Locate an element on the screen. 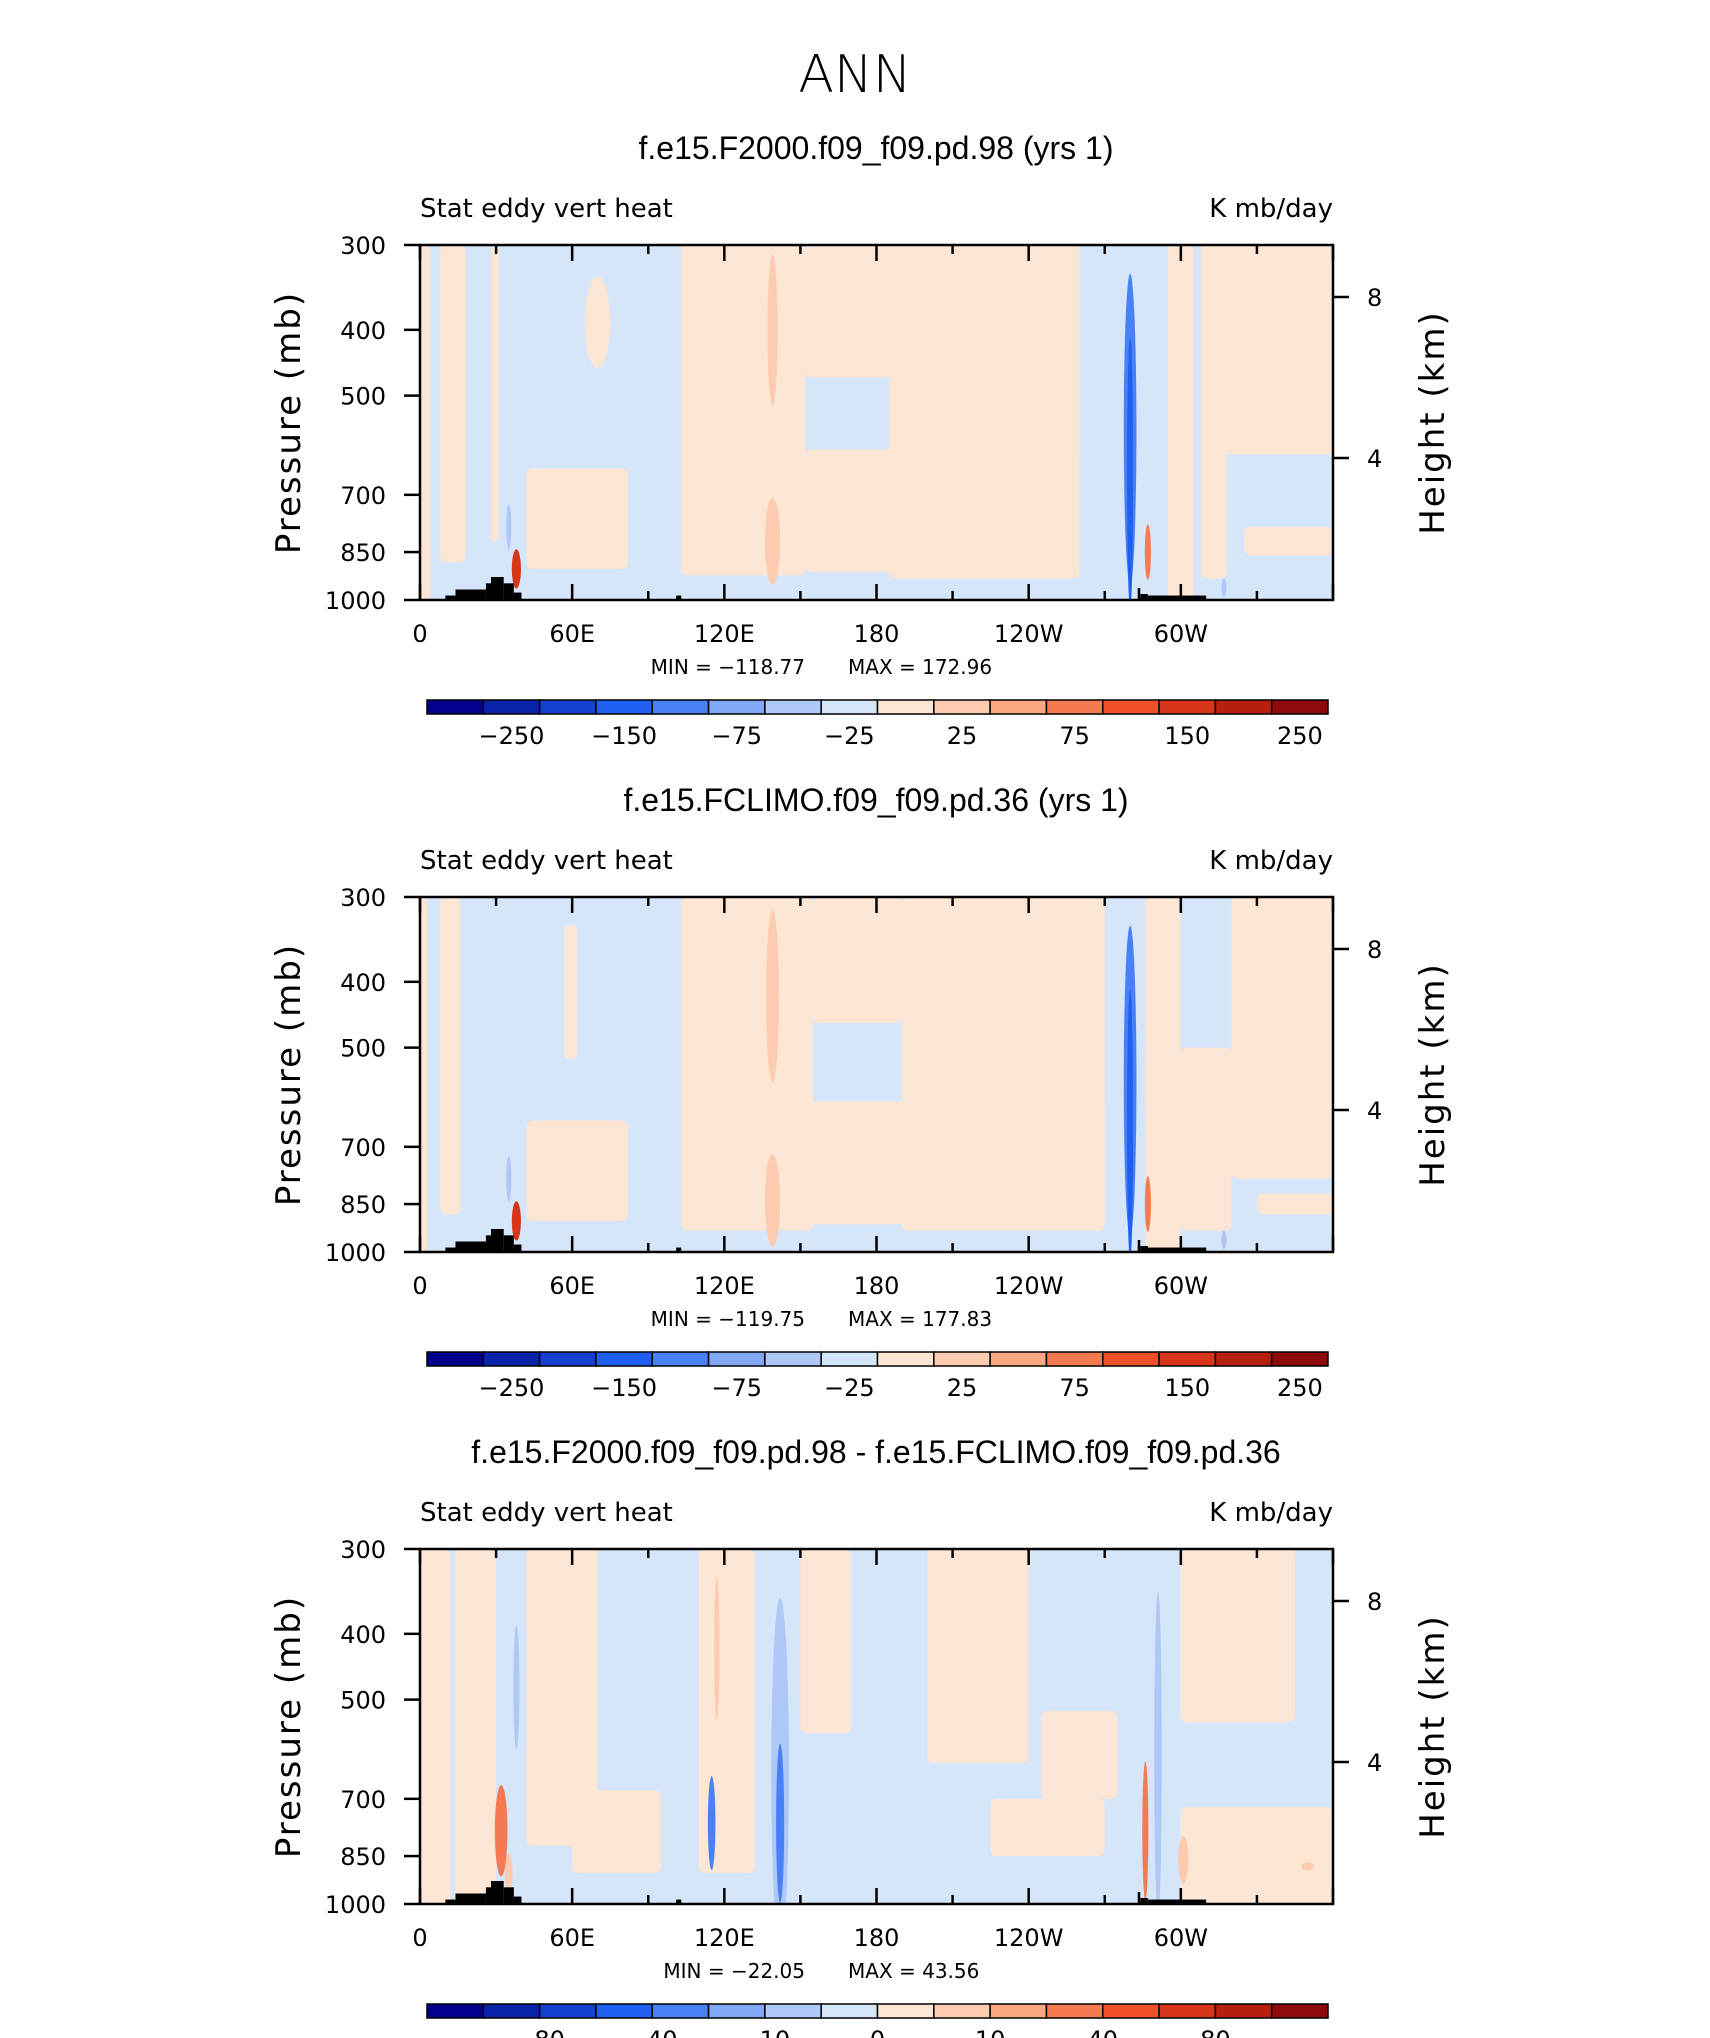  colorbar-label: 250 is located at coordinates (1300, 736).